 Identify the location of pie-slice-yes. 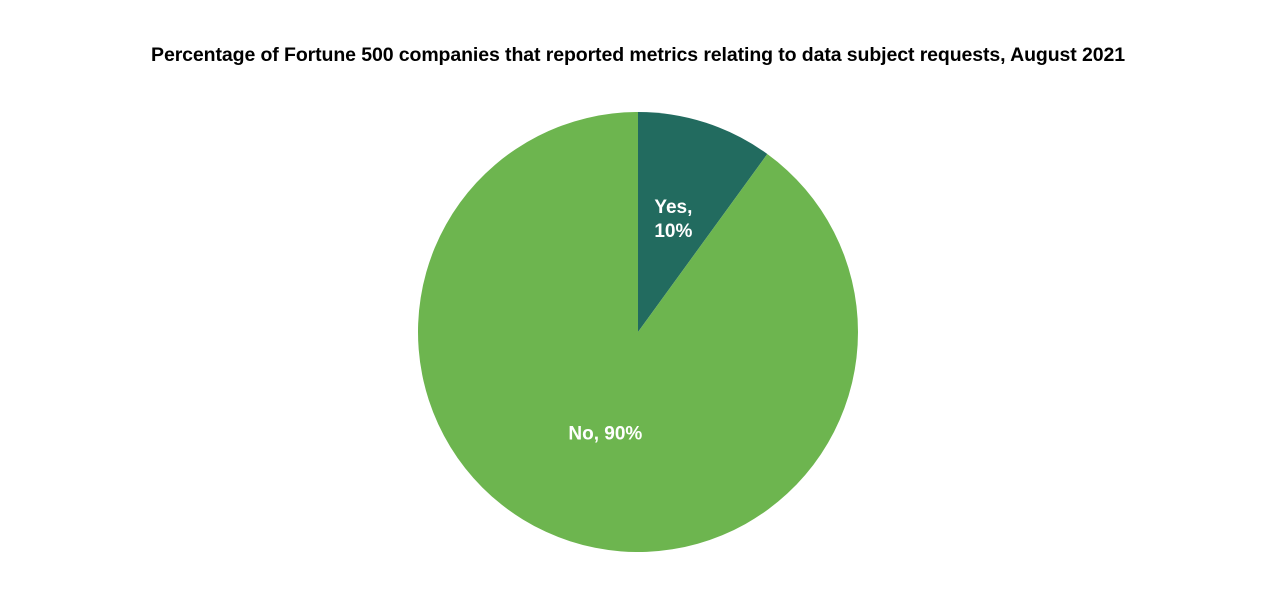
(703, 222).